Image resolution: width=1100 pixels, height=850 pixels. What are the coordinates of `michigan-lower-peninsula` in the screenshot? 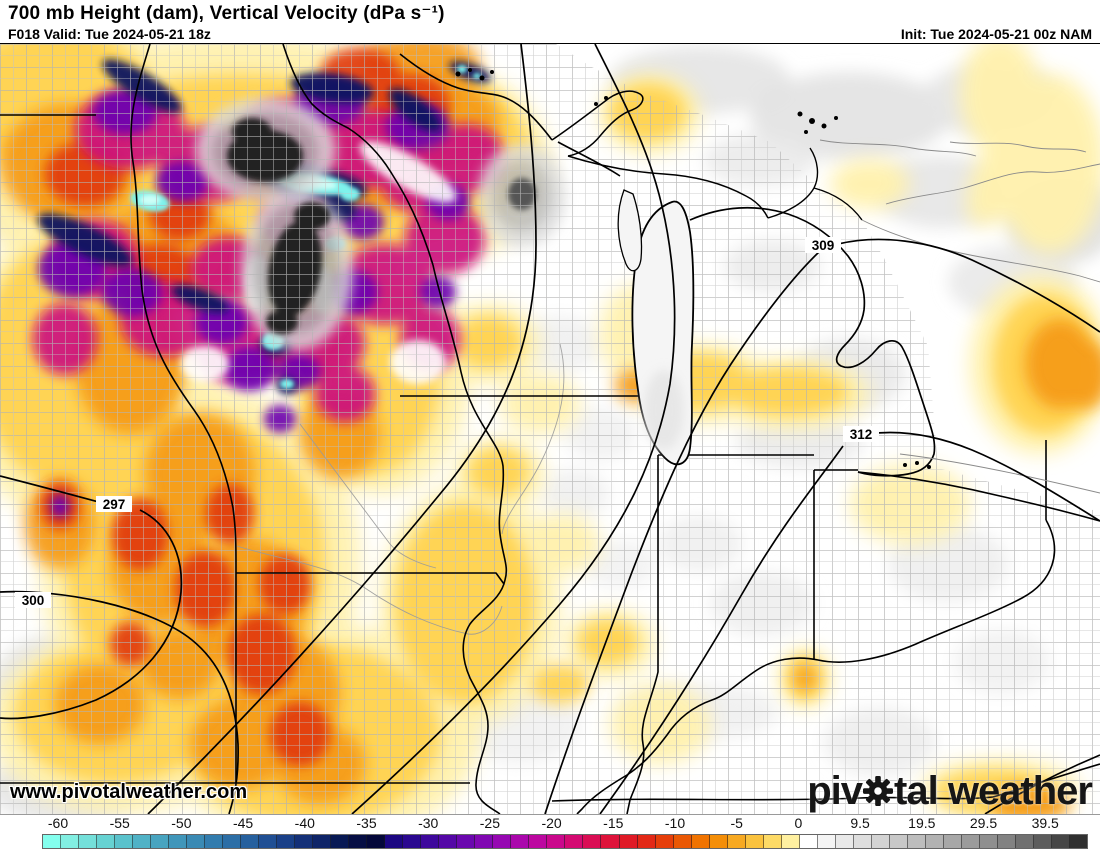 It's located at (812, 341).